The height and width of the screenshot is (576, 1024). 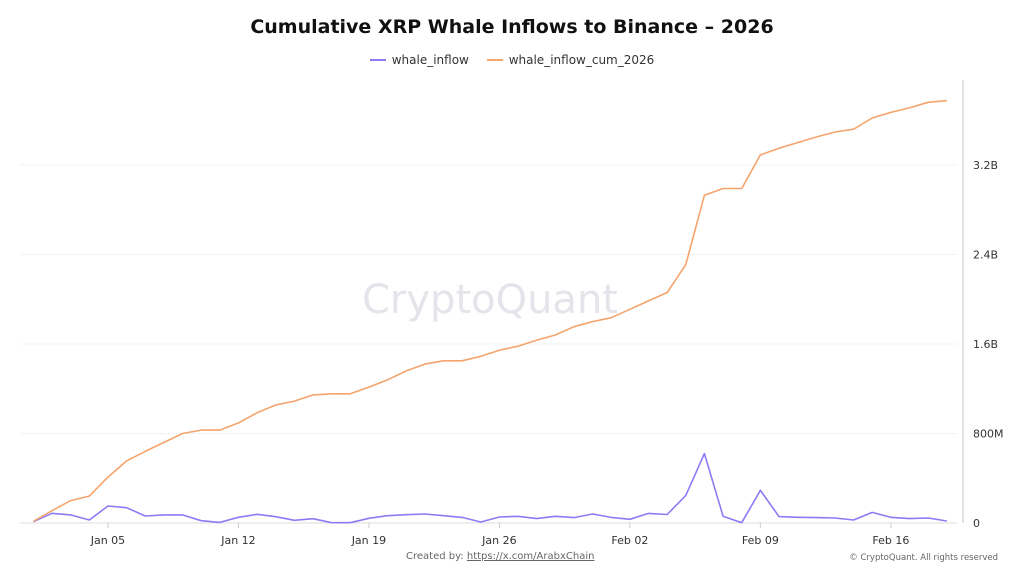 What do you see at coordinates (570, 60) in the screenshot?
I see `legend-item-whale-inflow-cum: whale_inflow_cum_2026` at bounding box center [570, 60].